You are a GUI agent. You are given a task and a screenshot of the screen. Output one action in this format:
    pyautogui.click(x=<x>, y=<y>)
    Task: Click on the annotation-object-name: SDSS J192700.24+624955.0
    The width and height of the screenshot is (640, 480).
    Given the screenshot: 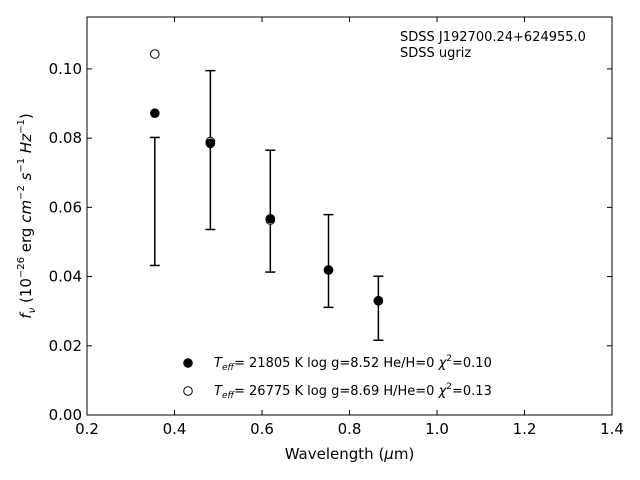 What is the action you would take?
    pyautogui.click(x=493, y=37)
    